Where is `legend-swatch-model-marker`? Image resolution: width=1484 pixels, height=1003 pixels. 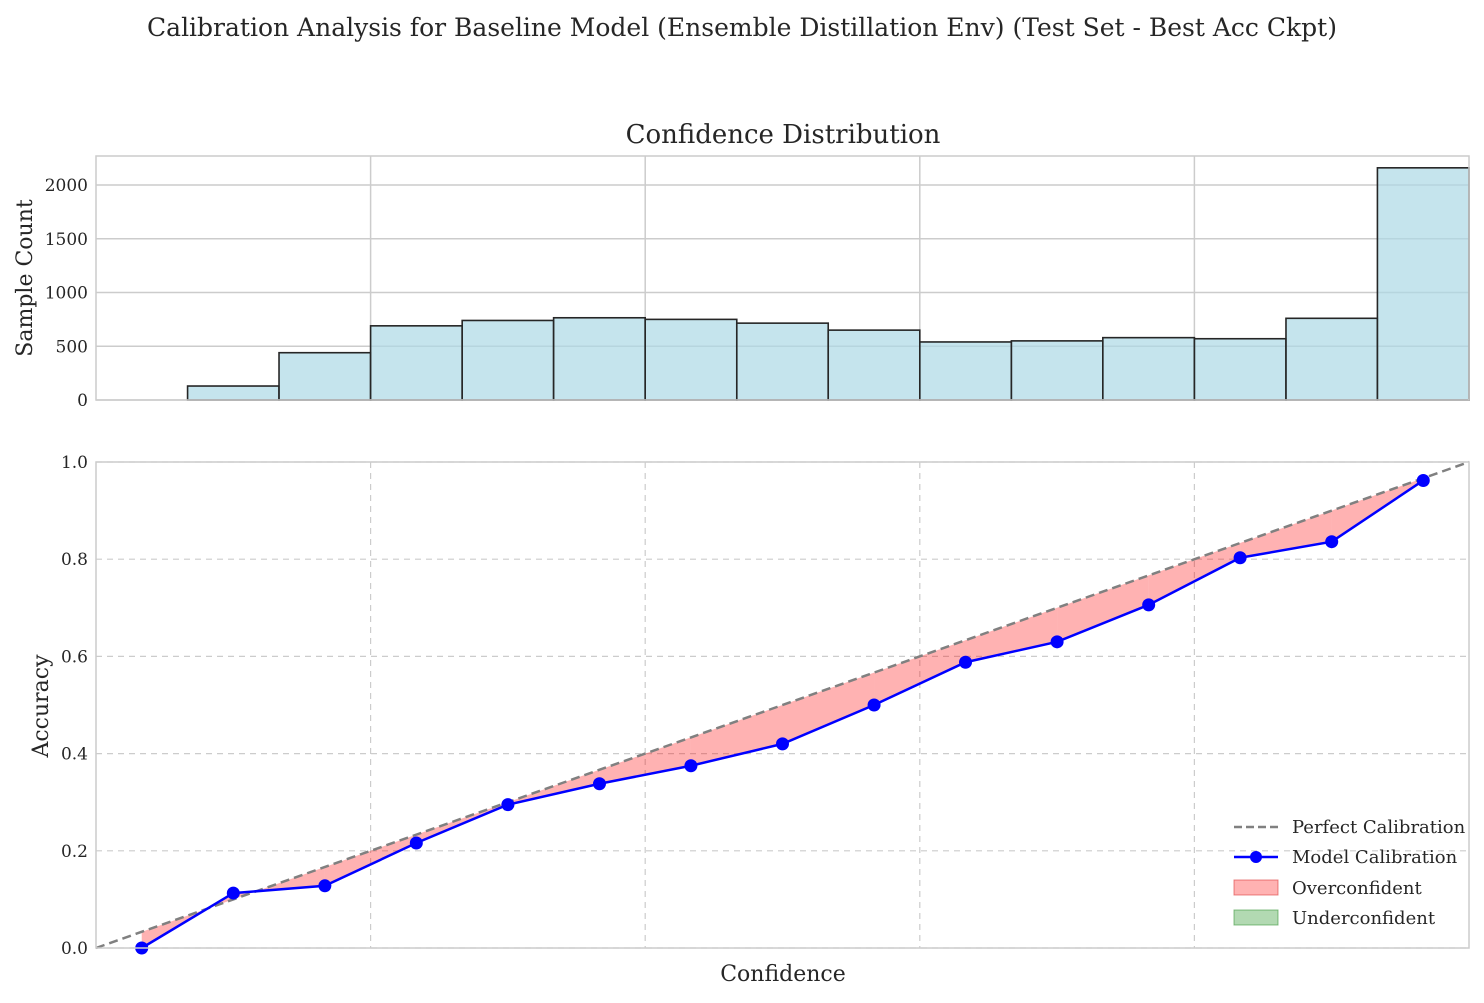
legend-swatch-model-marker is located at coordinates (1256, 857).